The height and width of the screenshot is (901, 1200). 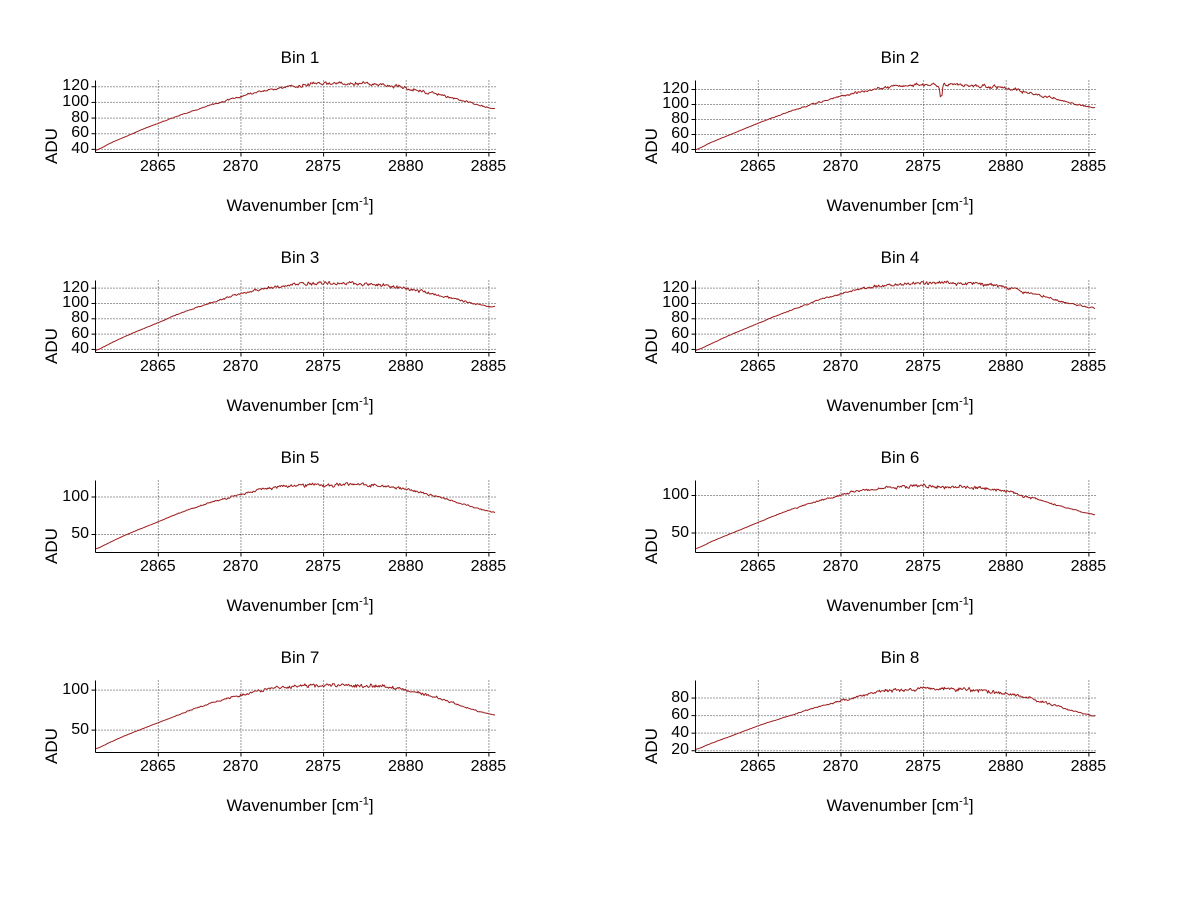 I want to click on subplot-title: Bin 5, so click(x=300, y=457).